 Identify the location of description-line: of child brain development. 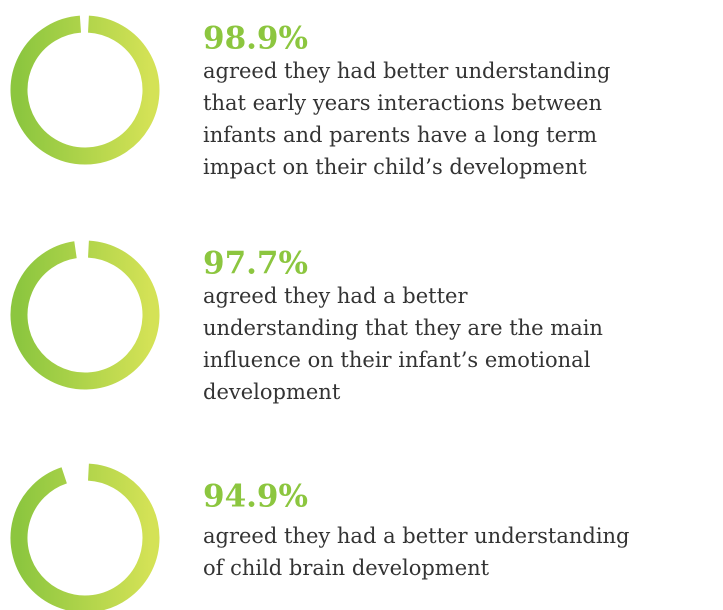
(346, 568).